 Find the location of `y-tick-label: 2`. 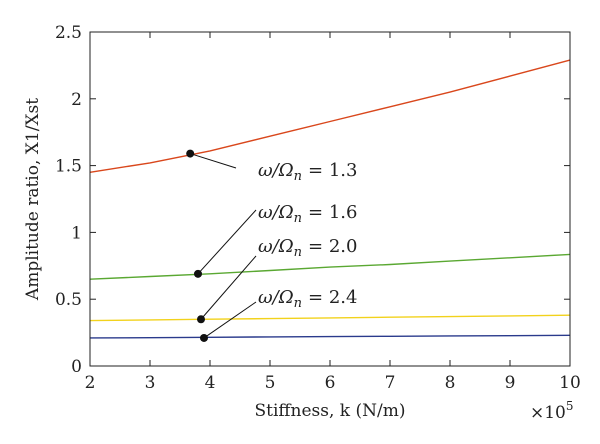

y-tick-label: 2 is located at coordinates (76, 100).